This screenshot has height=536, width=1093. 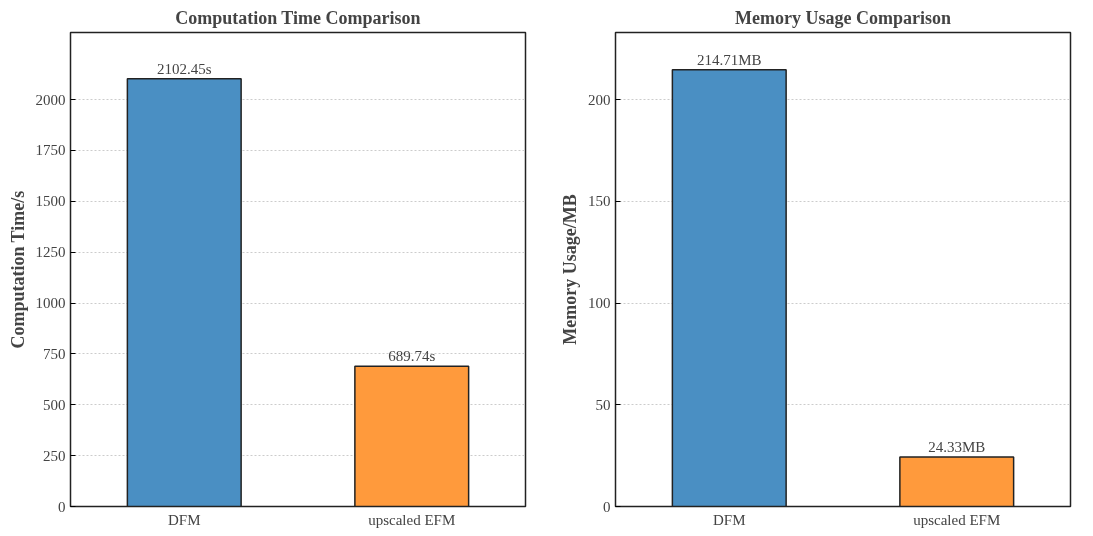 What do you see at coordinates (570, 269) in the screenshot?
I see `y-axis-title: Memory Usage/MB` at bounding box center [570, 269].